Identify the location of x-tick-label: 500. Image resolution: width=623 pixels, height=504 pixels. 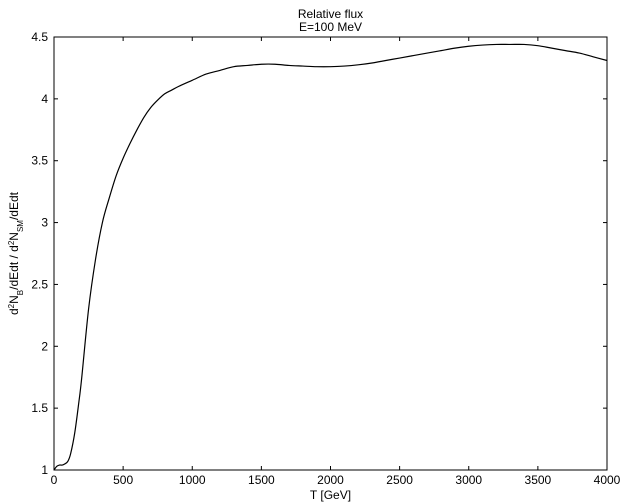
(123, 480).